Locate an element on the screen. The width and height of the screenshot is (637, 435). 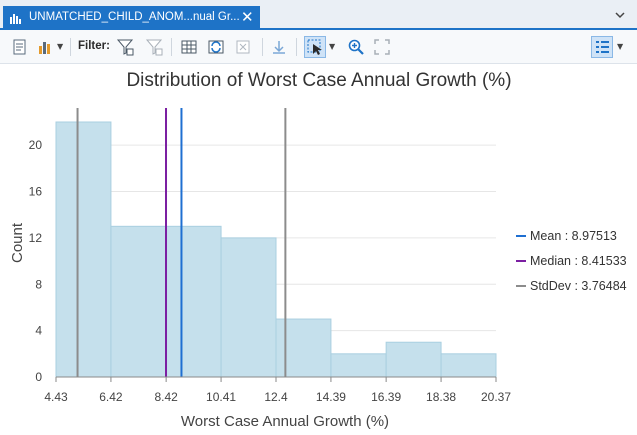
bar-chart-icon is located at coordinates (44, 48).